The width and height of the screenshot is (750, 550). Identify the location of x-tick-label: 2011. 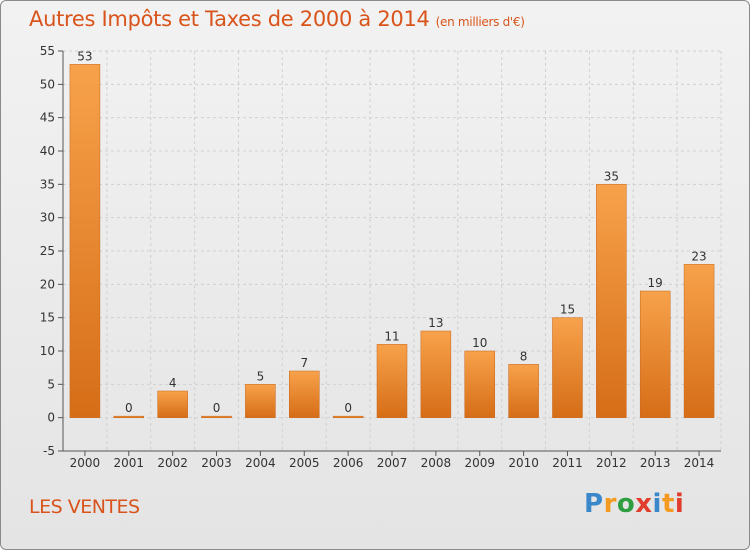
(567, 463).